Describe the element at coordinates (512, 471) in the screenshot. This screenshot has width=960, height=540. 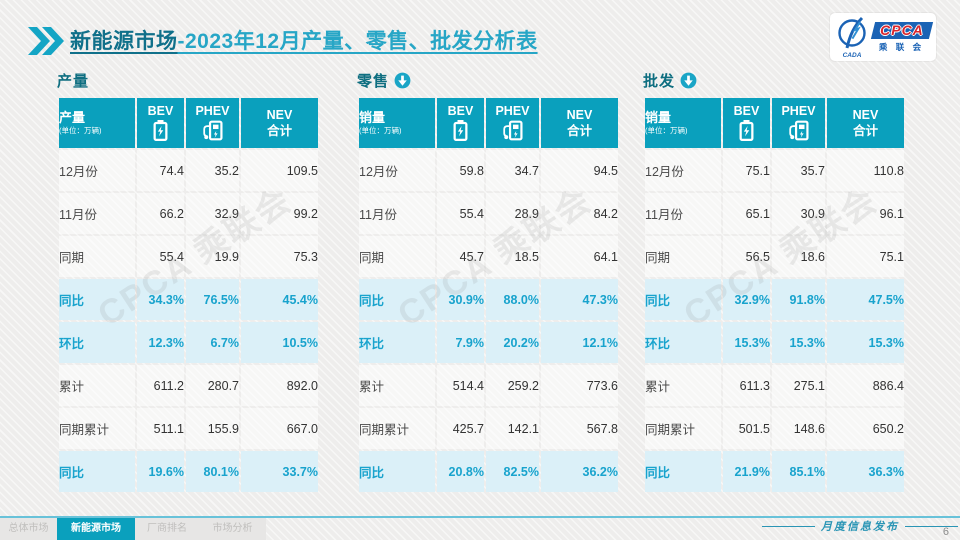
I see `value-cell: 82.5%` at that location.